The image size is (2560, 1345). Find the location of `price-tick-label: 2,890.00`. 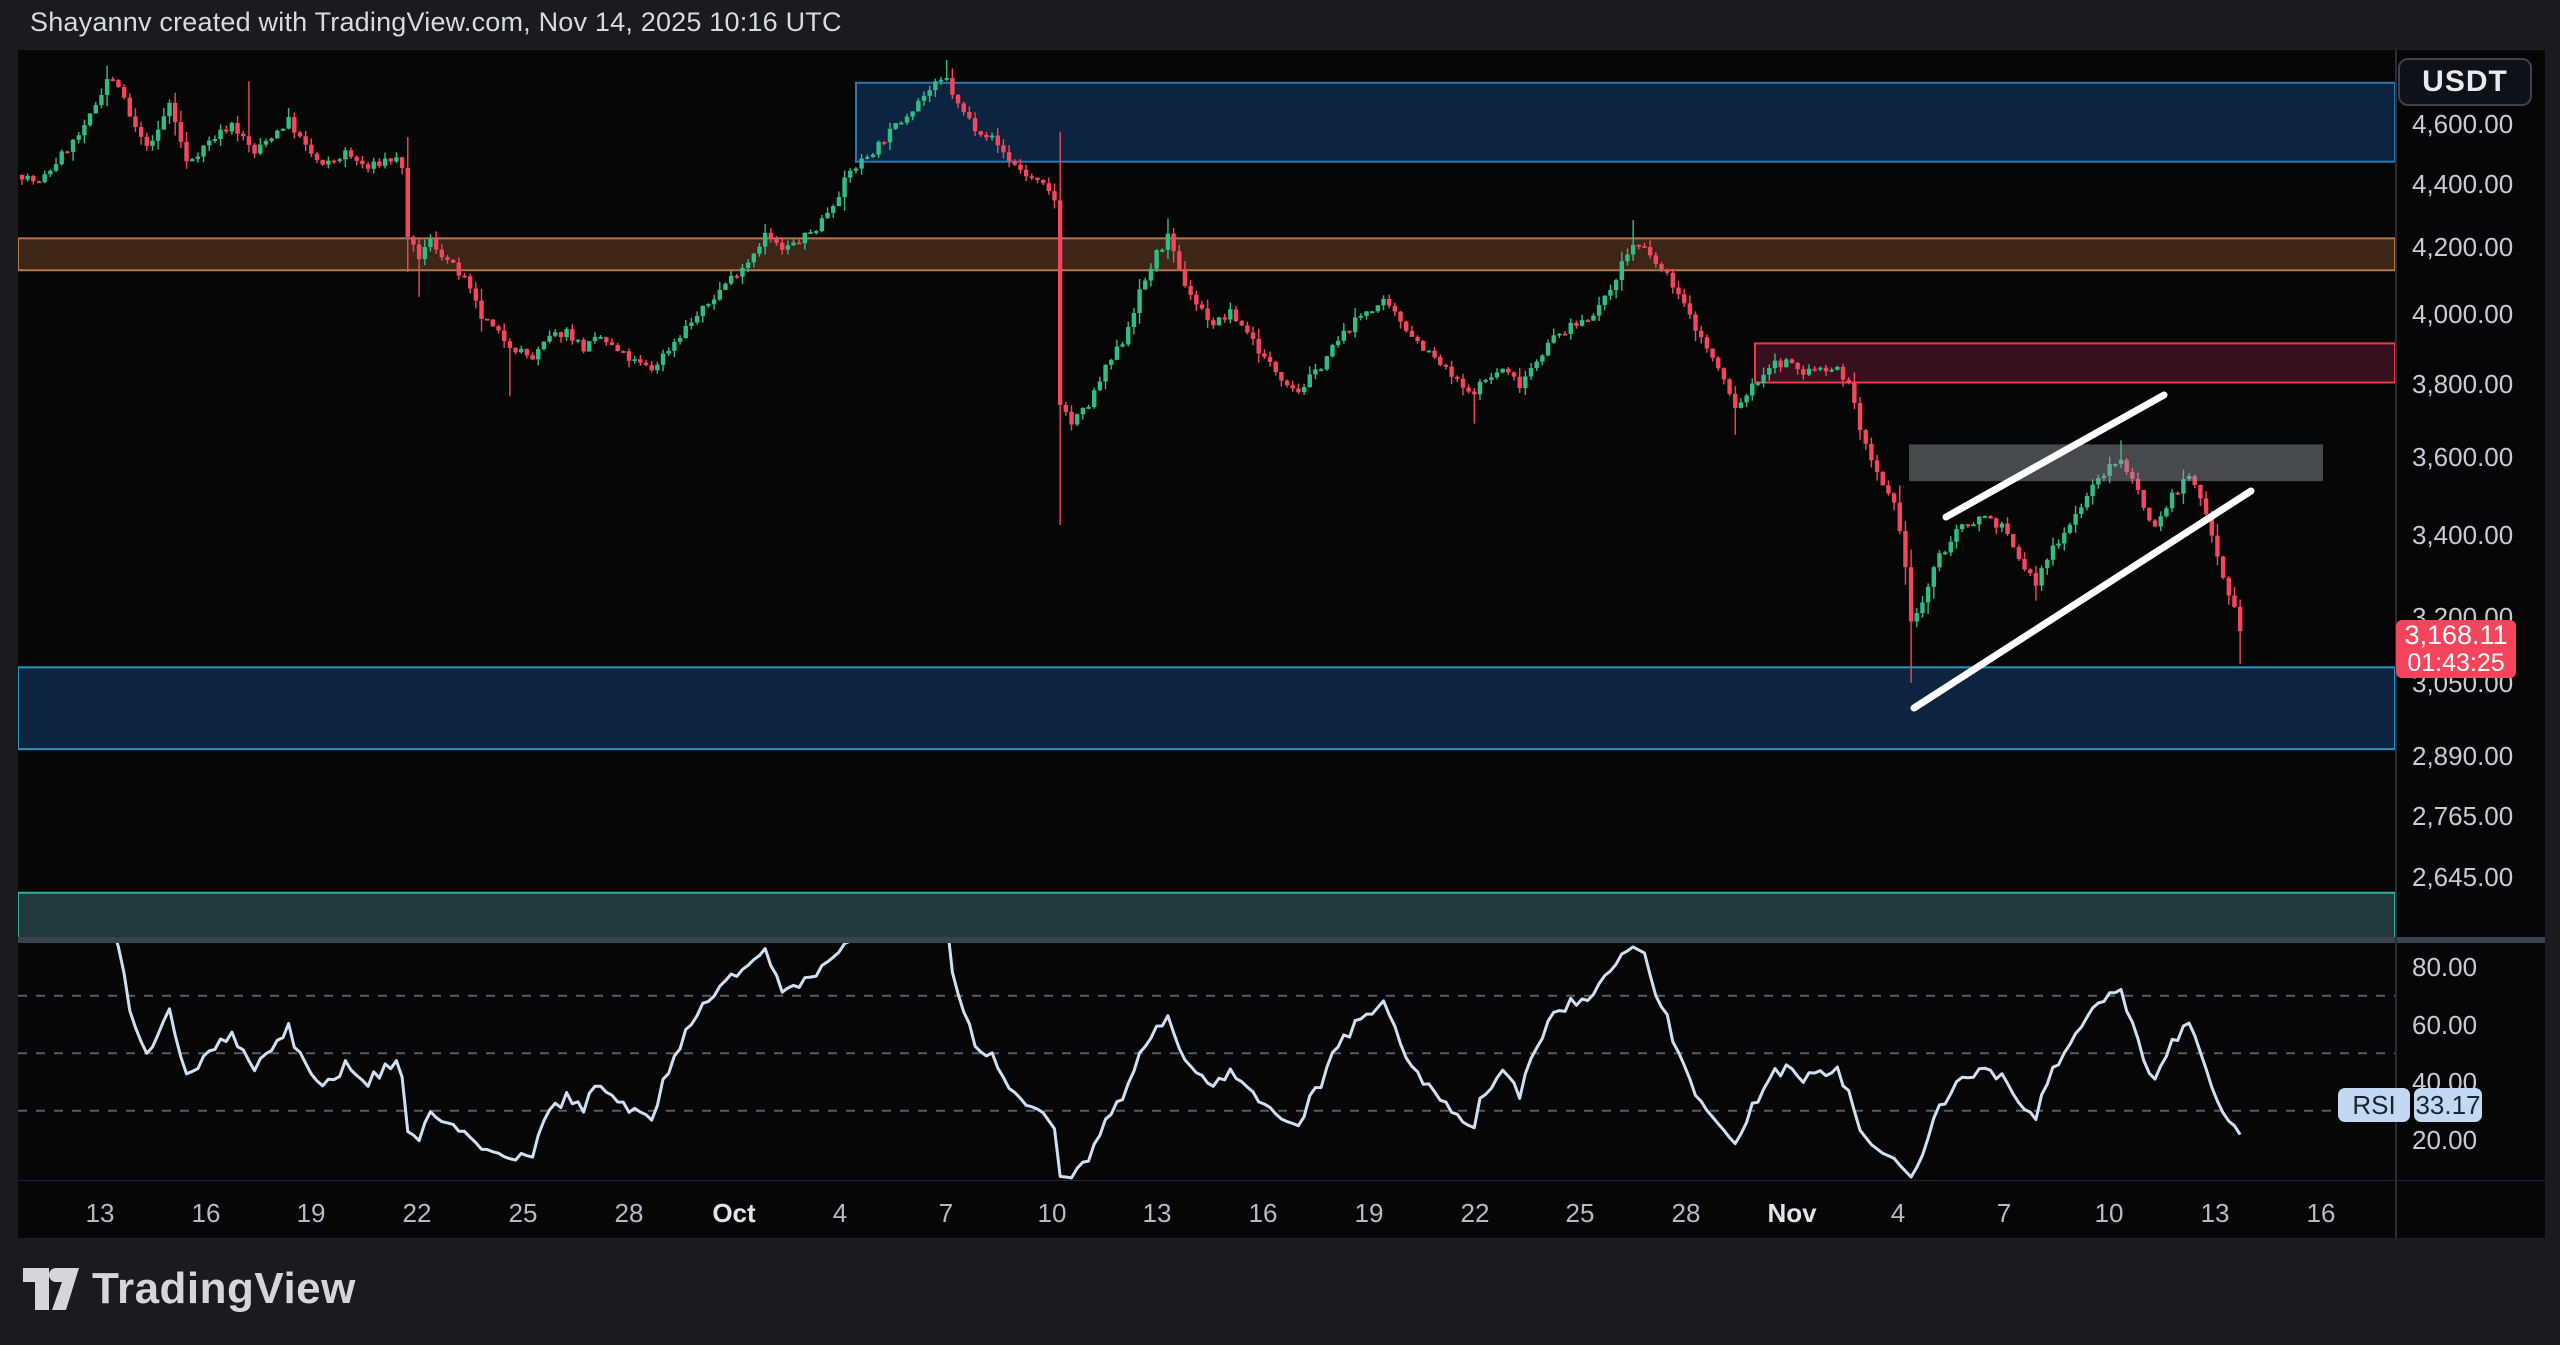

price-tick-label: 2,890.00 is located at coordinates (2463, 756).